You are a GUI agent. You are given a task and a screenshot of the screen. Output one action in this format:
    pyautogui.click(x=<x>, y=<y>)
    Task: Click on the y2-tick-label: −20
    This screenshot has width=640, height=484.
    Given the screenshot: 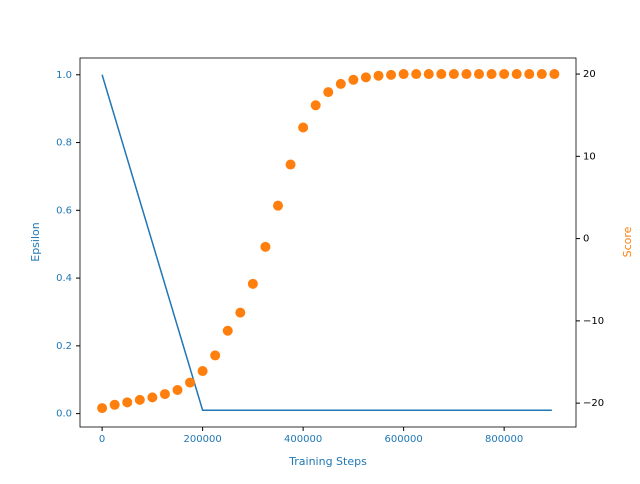 What is the action you would take?
    pyautogui.click(x=593, y=403)
    